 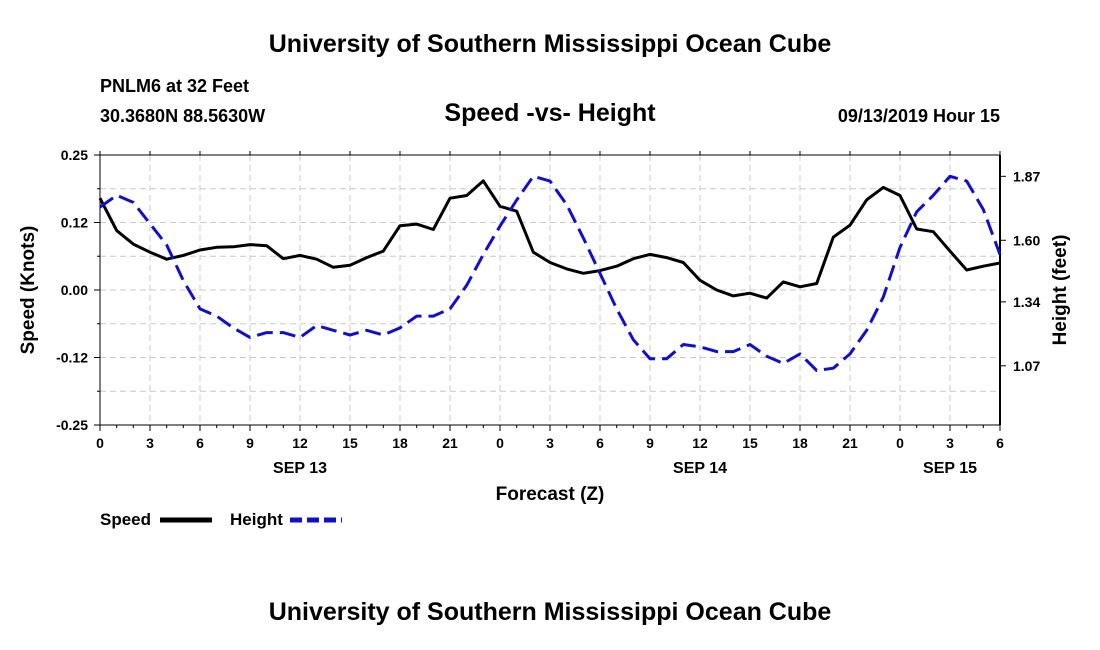 I want to click on y2-tick-label: 1.34, so click(x=1026, y=302).